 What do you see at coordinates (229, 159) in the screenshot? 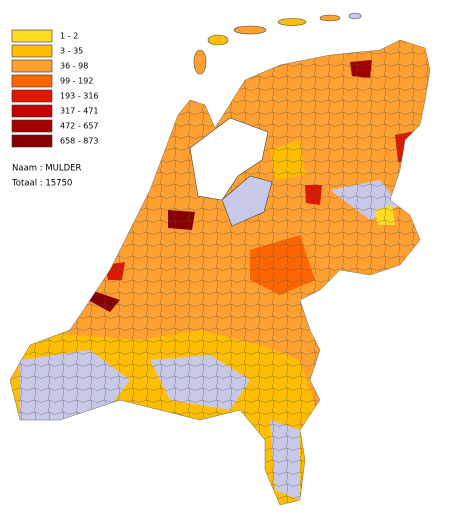
I see `lake` at bounding box center [229, 159].